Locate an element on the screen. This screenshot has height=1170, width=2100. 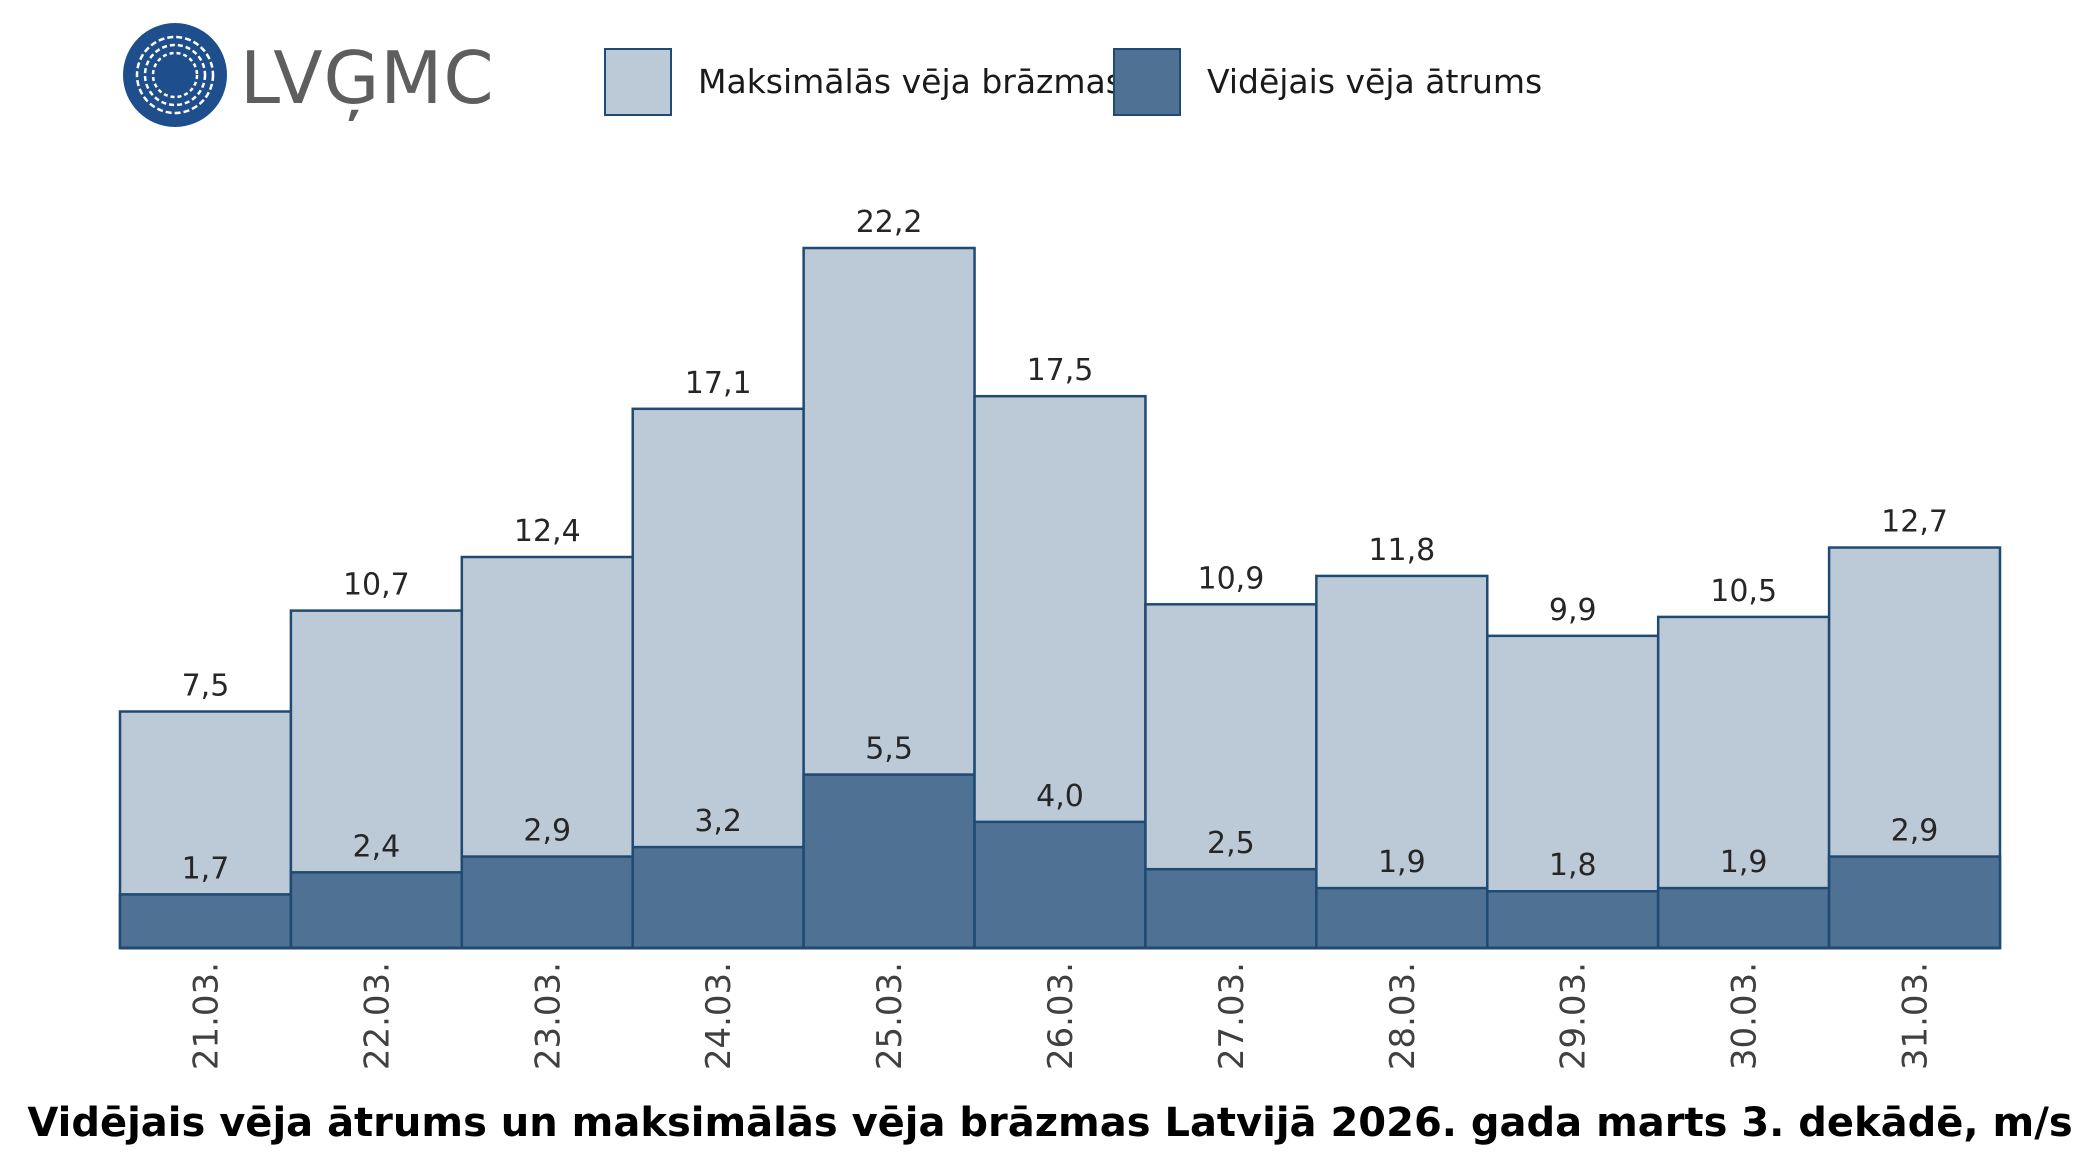
x-tick-label: 23.03. is located at coordinates (548, 1016).